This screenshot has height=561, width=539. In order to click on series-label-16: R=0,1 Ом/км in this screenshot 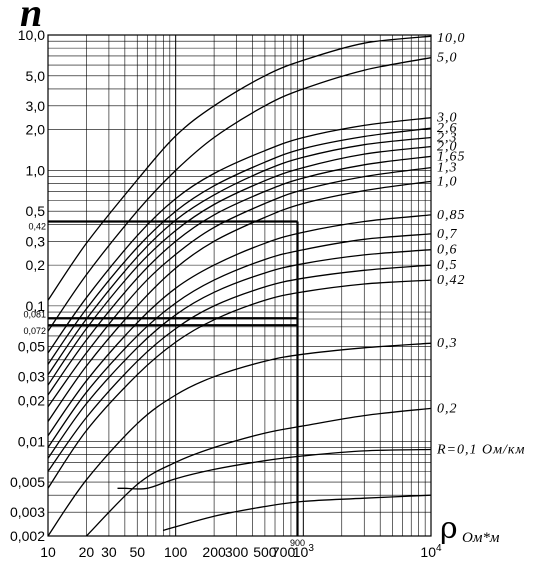, I will do `click(480, 450)`.